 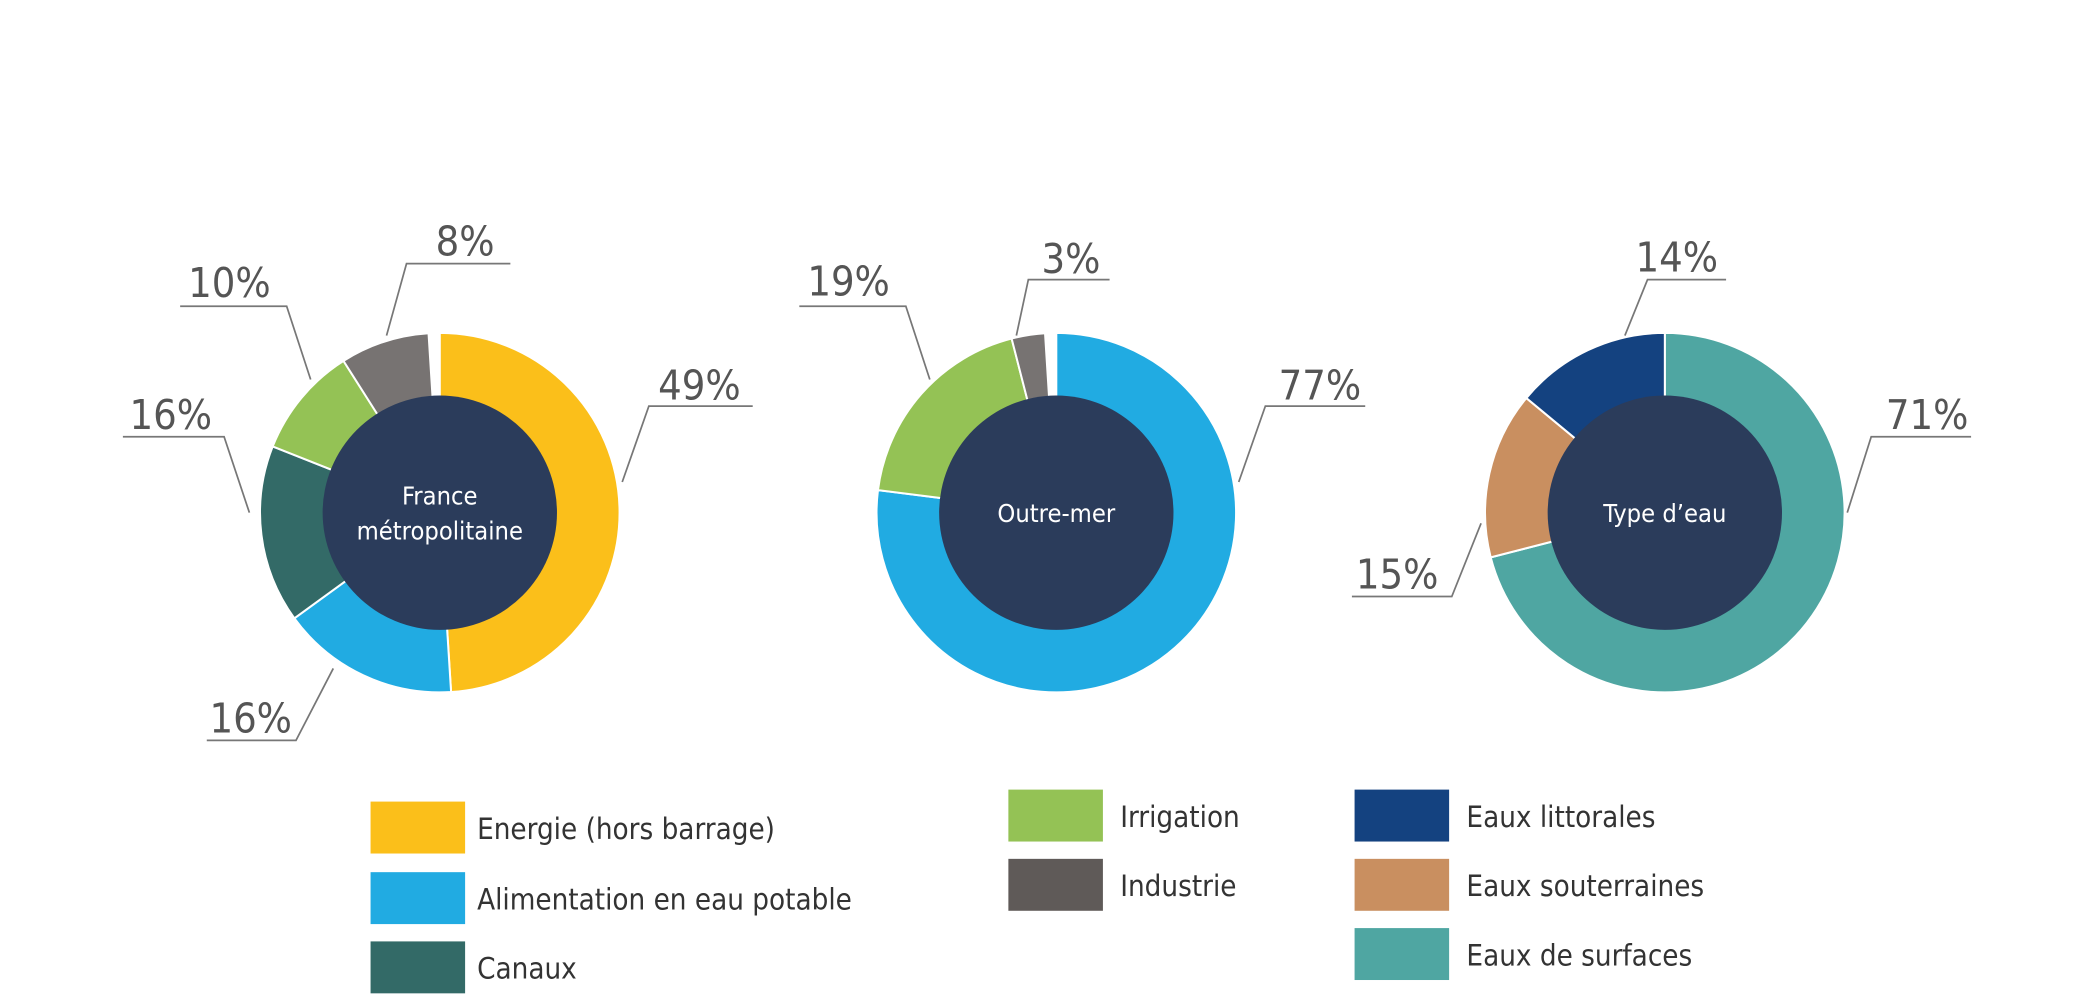 What do you see at coordinates (1585, 886) in the screenshot?
I see `legend-label: Eaux souterraines` at bounding box center [1585, 886].